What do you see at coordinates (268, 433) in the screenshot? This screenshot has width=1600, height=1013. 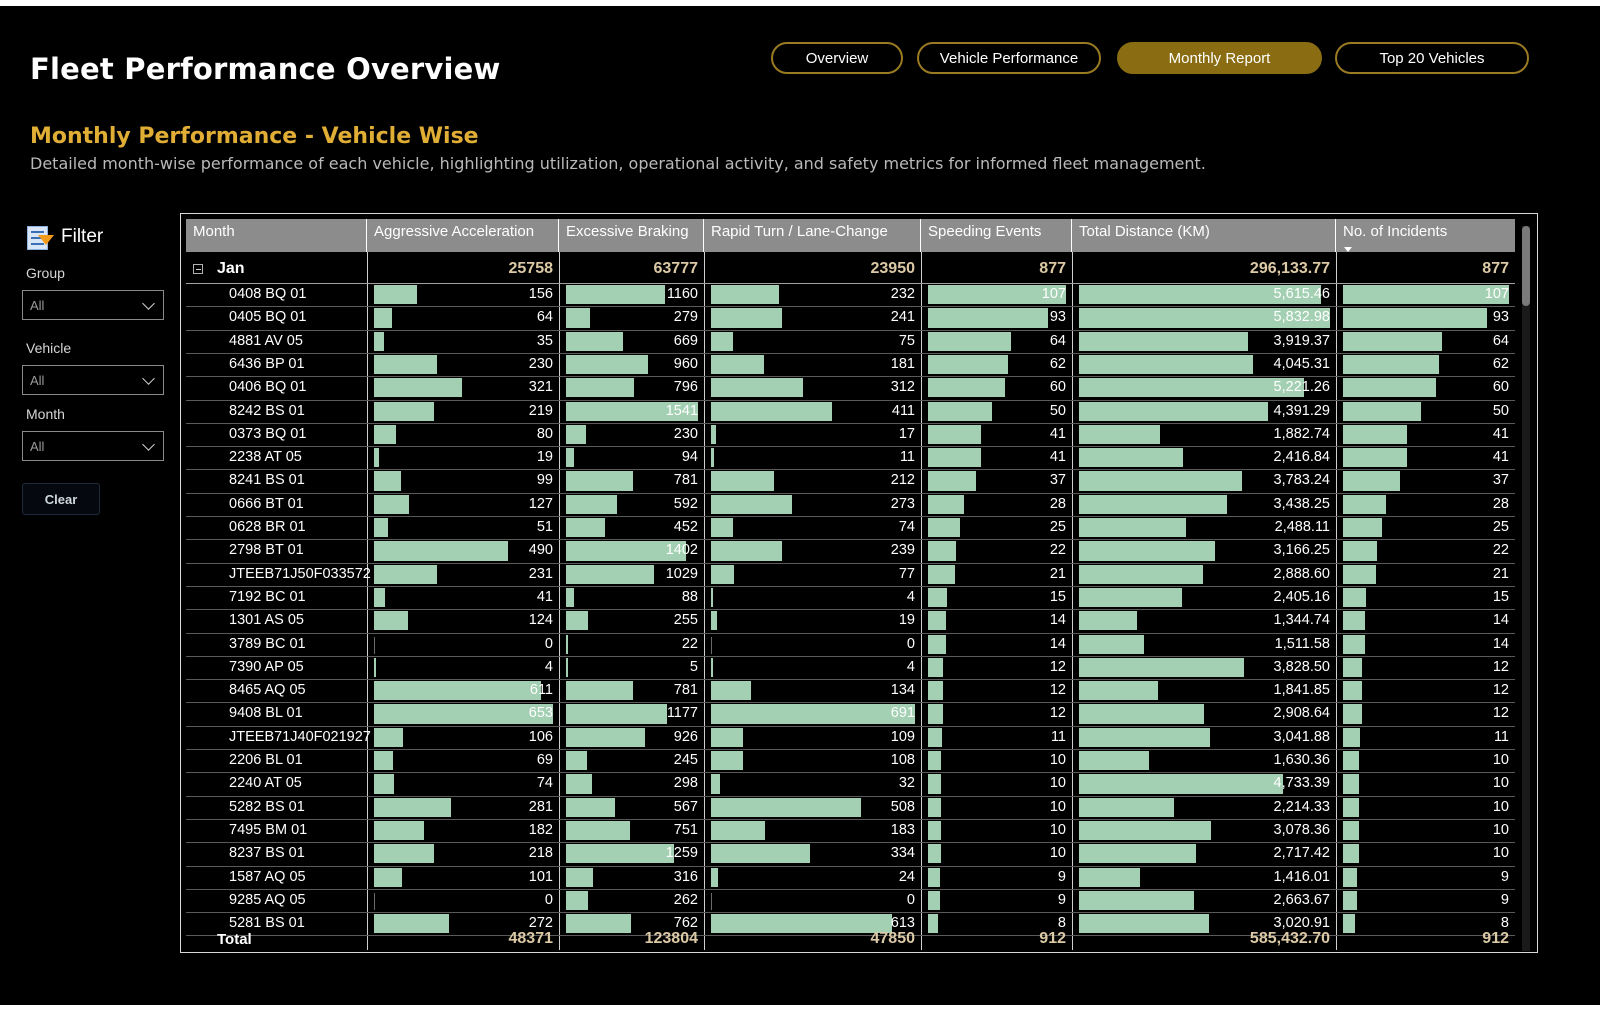 I see `vehicle-id: 0373 BQ 01` at bounding box center [268, 433].